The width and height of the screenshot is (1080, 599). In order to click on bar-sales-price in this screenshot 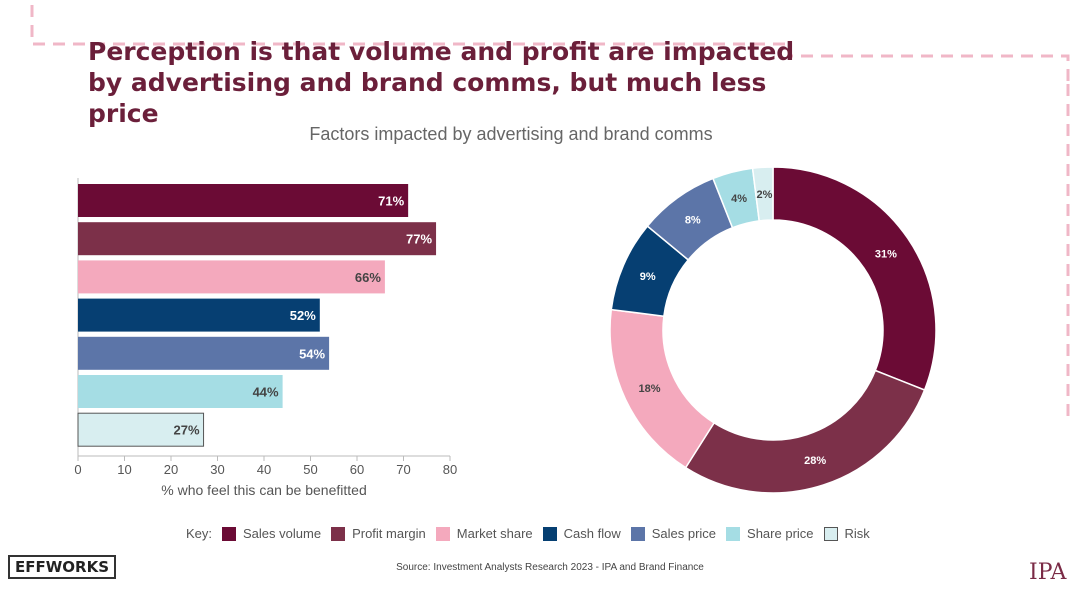, I will do `click(204, 353)`.